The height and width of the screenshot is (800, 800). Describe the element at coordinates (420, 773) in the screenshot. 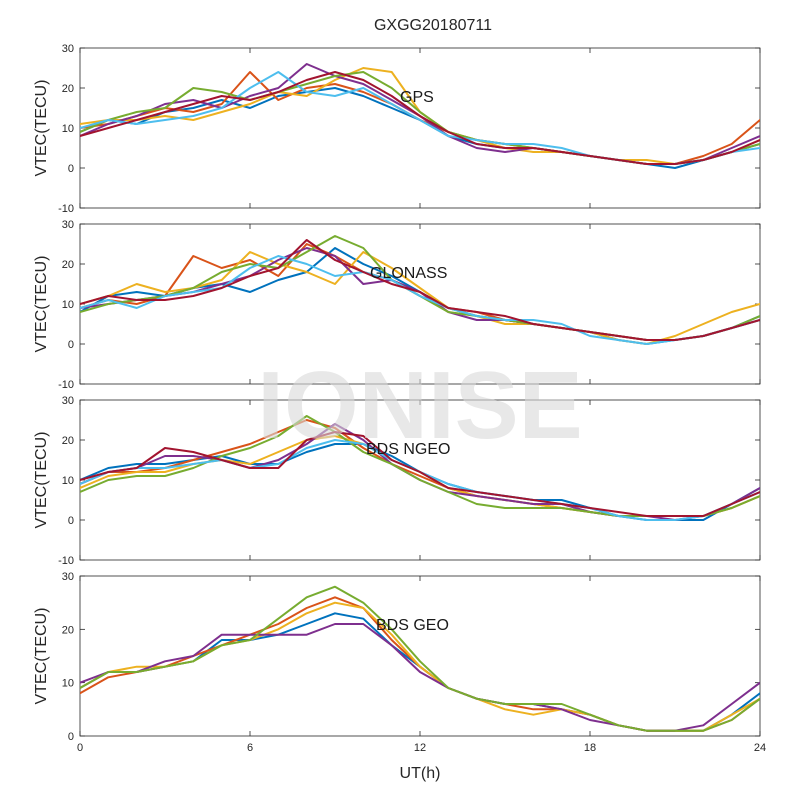

I see `x-axis-label: UT(h)` at that location.